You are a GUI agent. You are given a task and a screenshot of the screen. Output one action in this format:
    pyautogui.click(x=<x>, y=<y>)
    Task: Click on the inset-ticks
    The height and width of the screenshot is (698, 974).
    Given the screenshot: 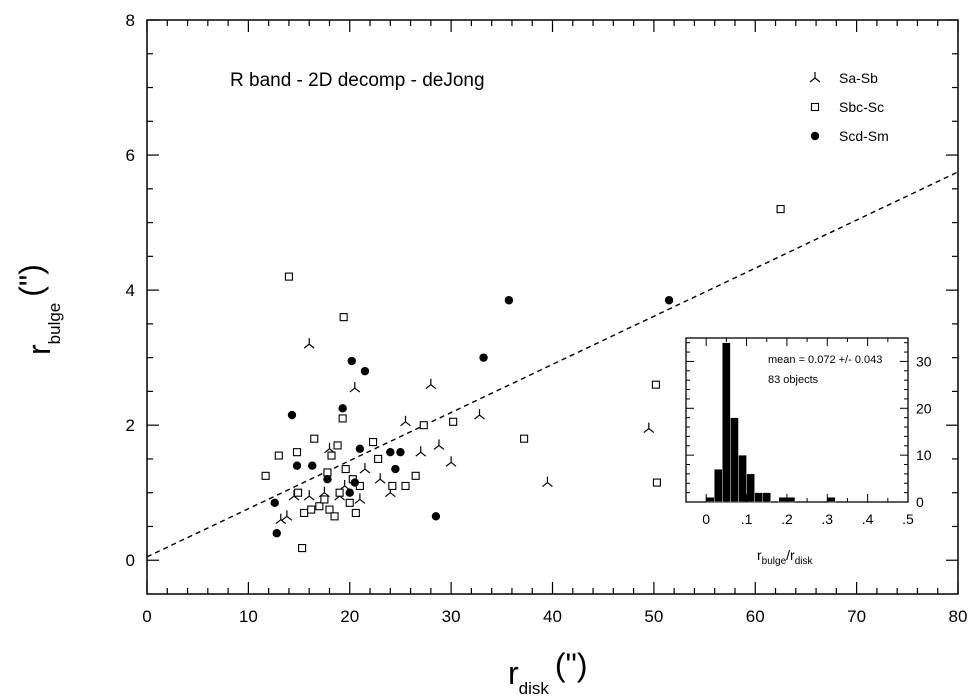 What is the action you would take?
    pyautogui.click(x=797, y=420)
    